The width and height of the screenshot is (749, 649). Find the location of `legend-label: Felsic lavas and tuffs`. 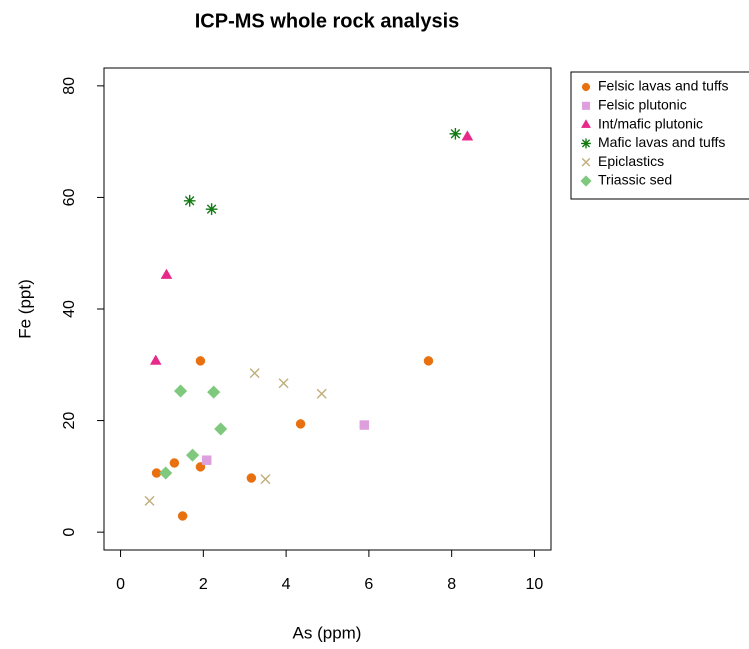

legend-label: Felsic lavas and tuffs is located at coordinates (663, 86).